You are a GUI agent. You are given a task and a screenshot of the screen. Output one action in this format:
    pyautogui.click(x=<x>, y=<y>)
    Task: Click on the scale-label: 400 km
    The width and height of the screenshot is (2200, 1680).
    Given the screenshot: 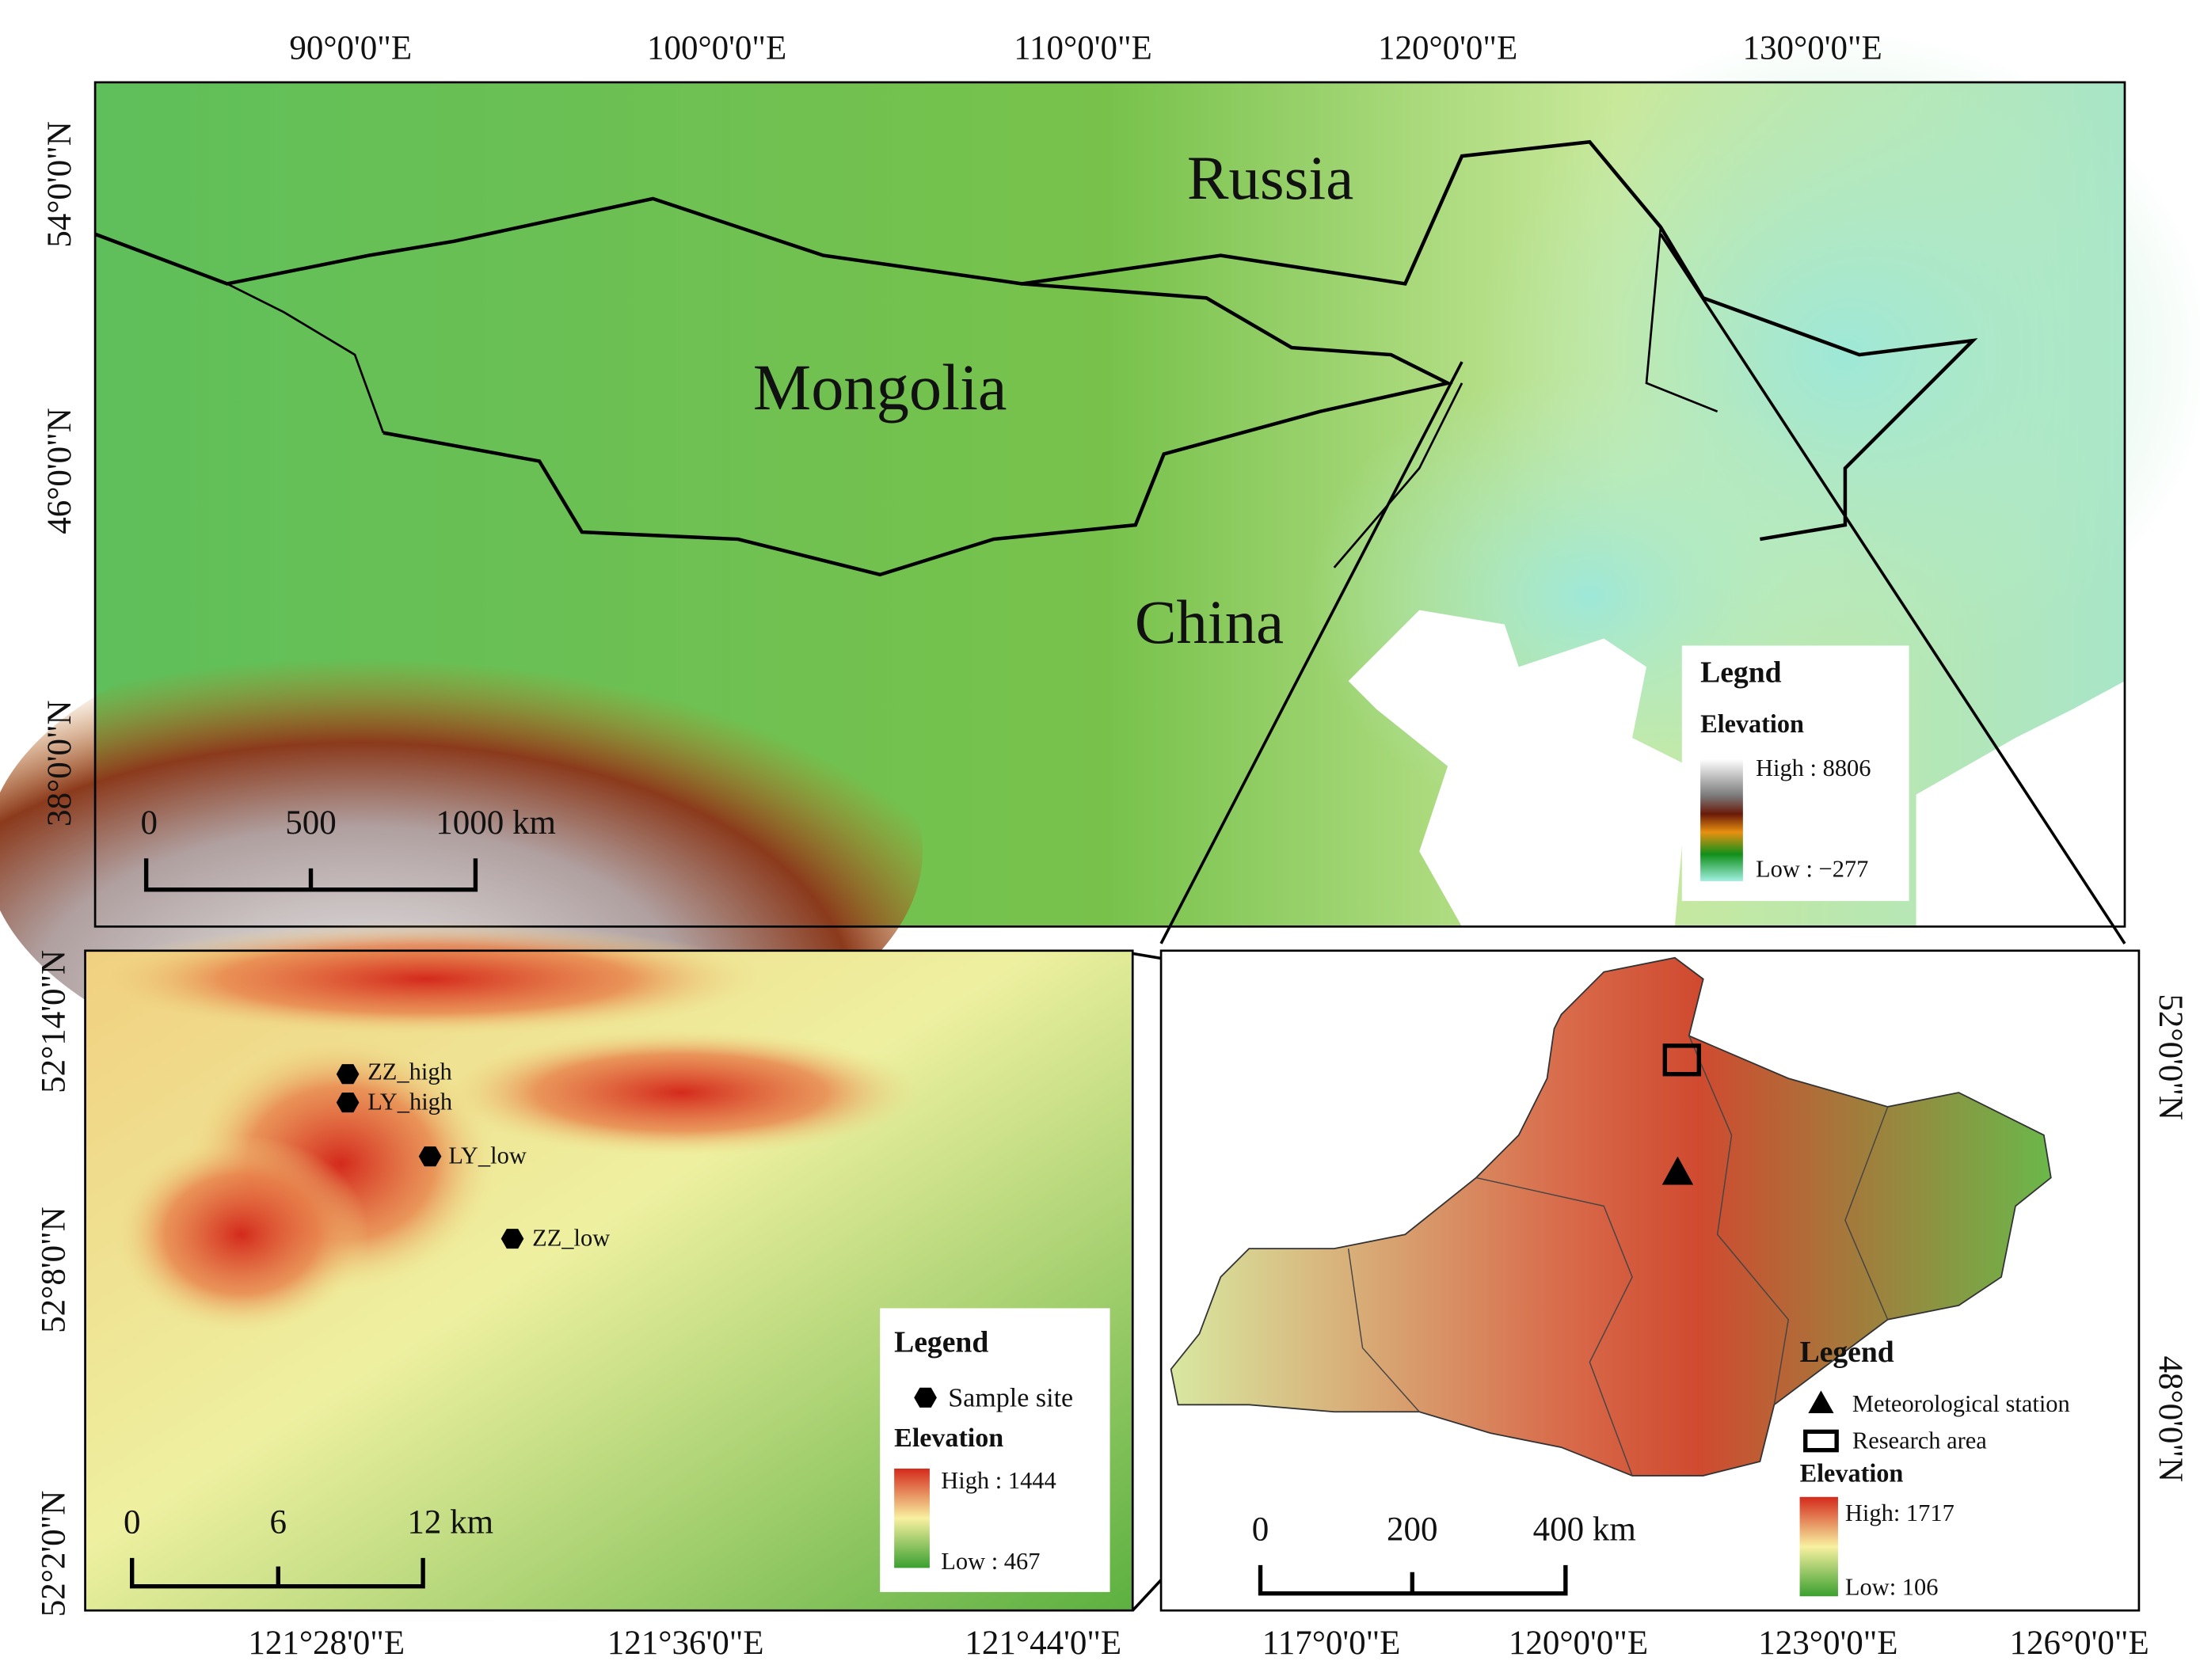 What is the action you would take?
    pyautogui.click(x=1584, y=1529)
    